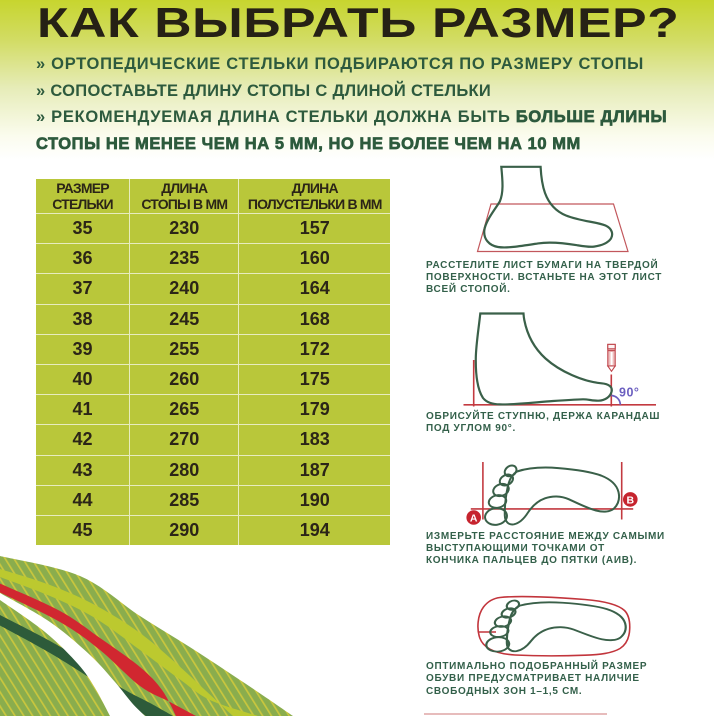 This screenshot has width=714, height=716. I want to click on svg-text: А, so click(474, 519).